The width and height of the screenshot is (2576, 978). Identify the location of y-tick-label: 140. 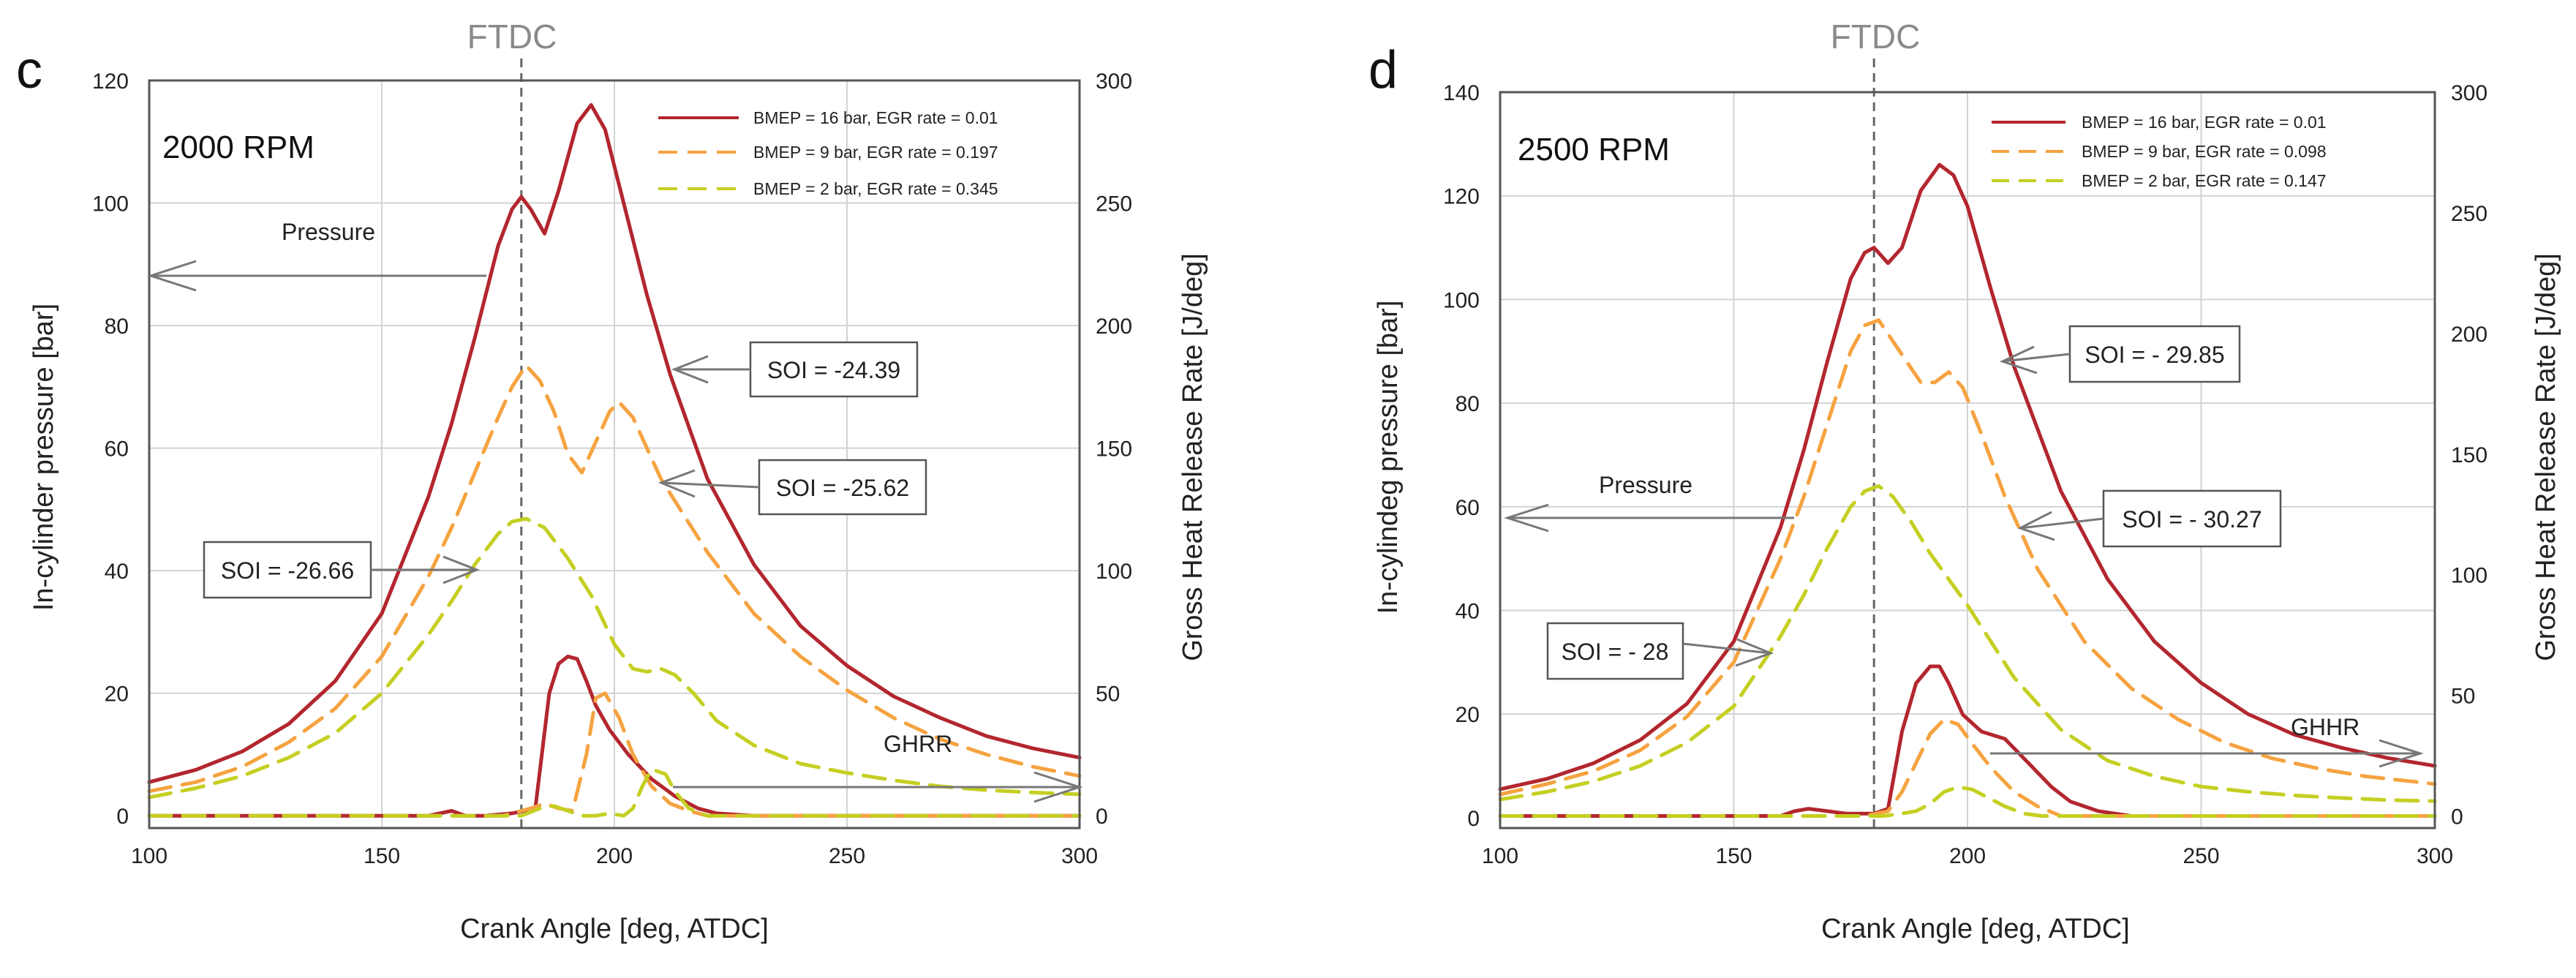
(1461, 93).